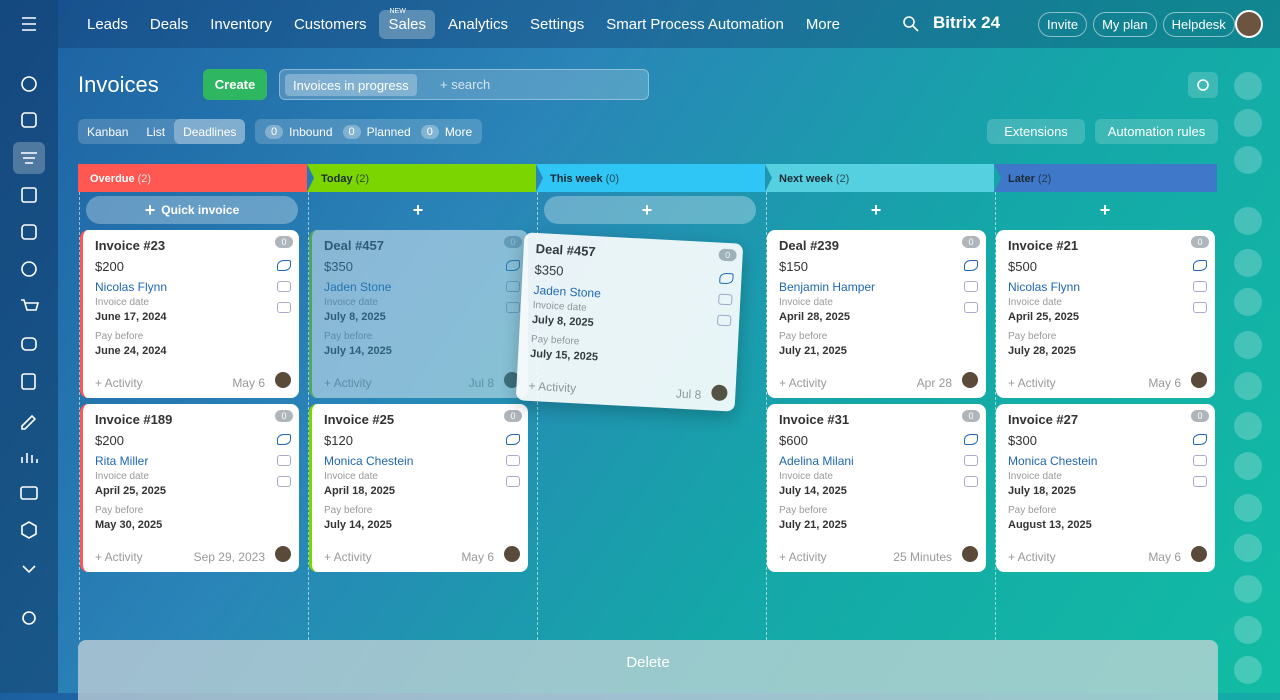  Describe the element at coordinates (109, 266) in the screenshot. I see `card-amount: $200` at that location.